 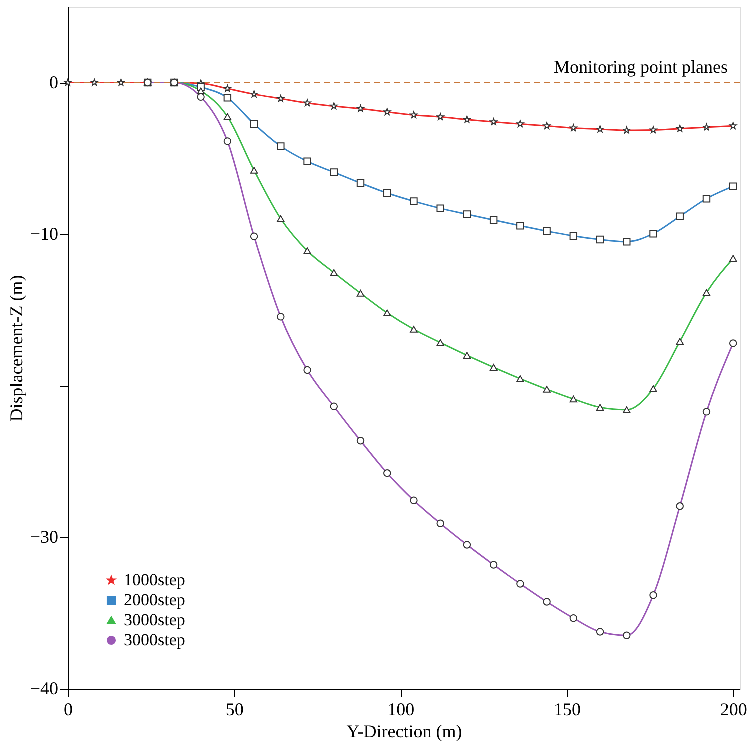 I want to click on x-tick-label: 0, so click(x=68, y=710).